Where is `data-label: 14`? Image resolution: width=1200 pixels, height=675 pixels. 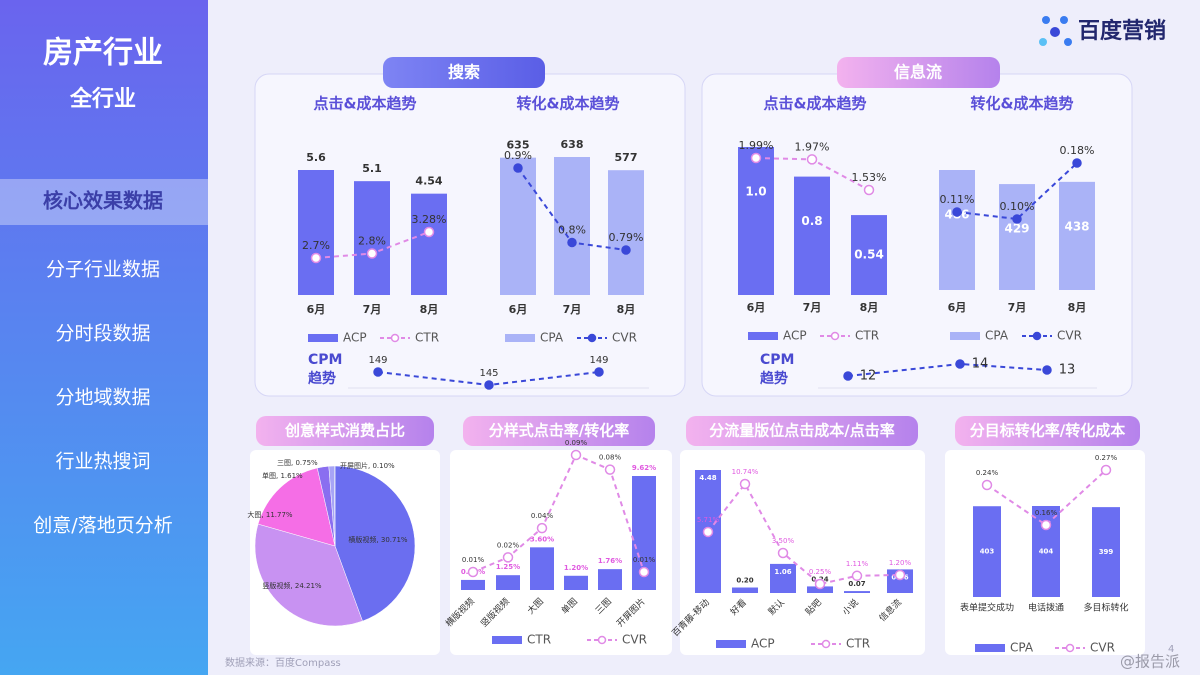 data-label: 14 is located at coordinates (980, 364).